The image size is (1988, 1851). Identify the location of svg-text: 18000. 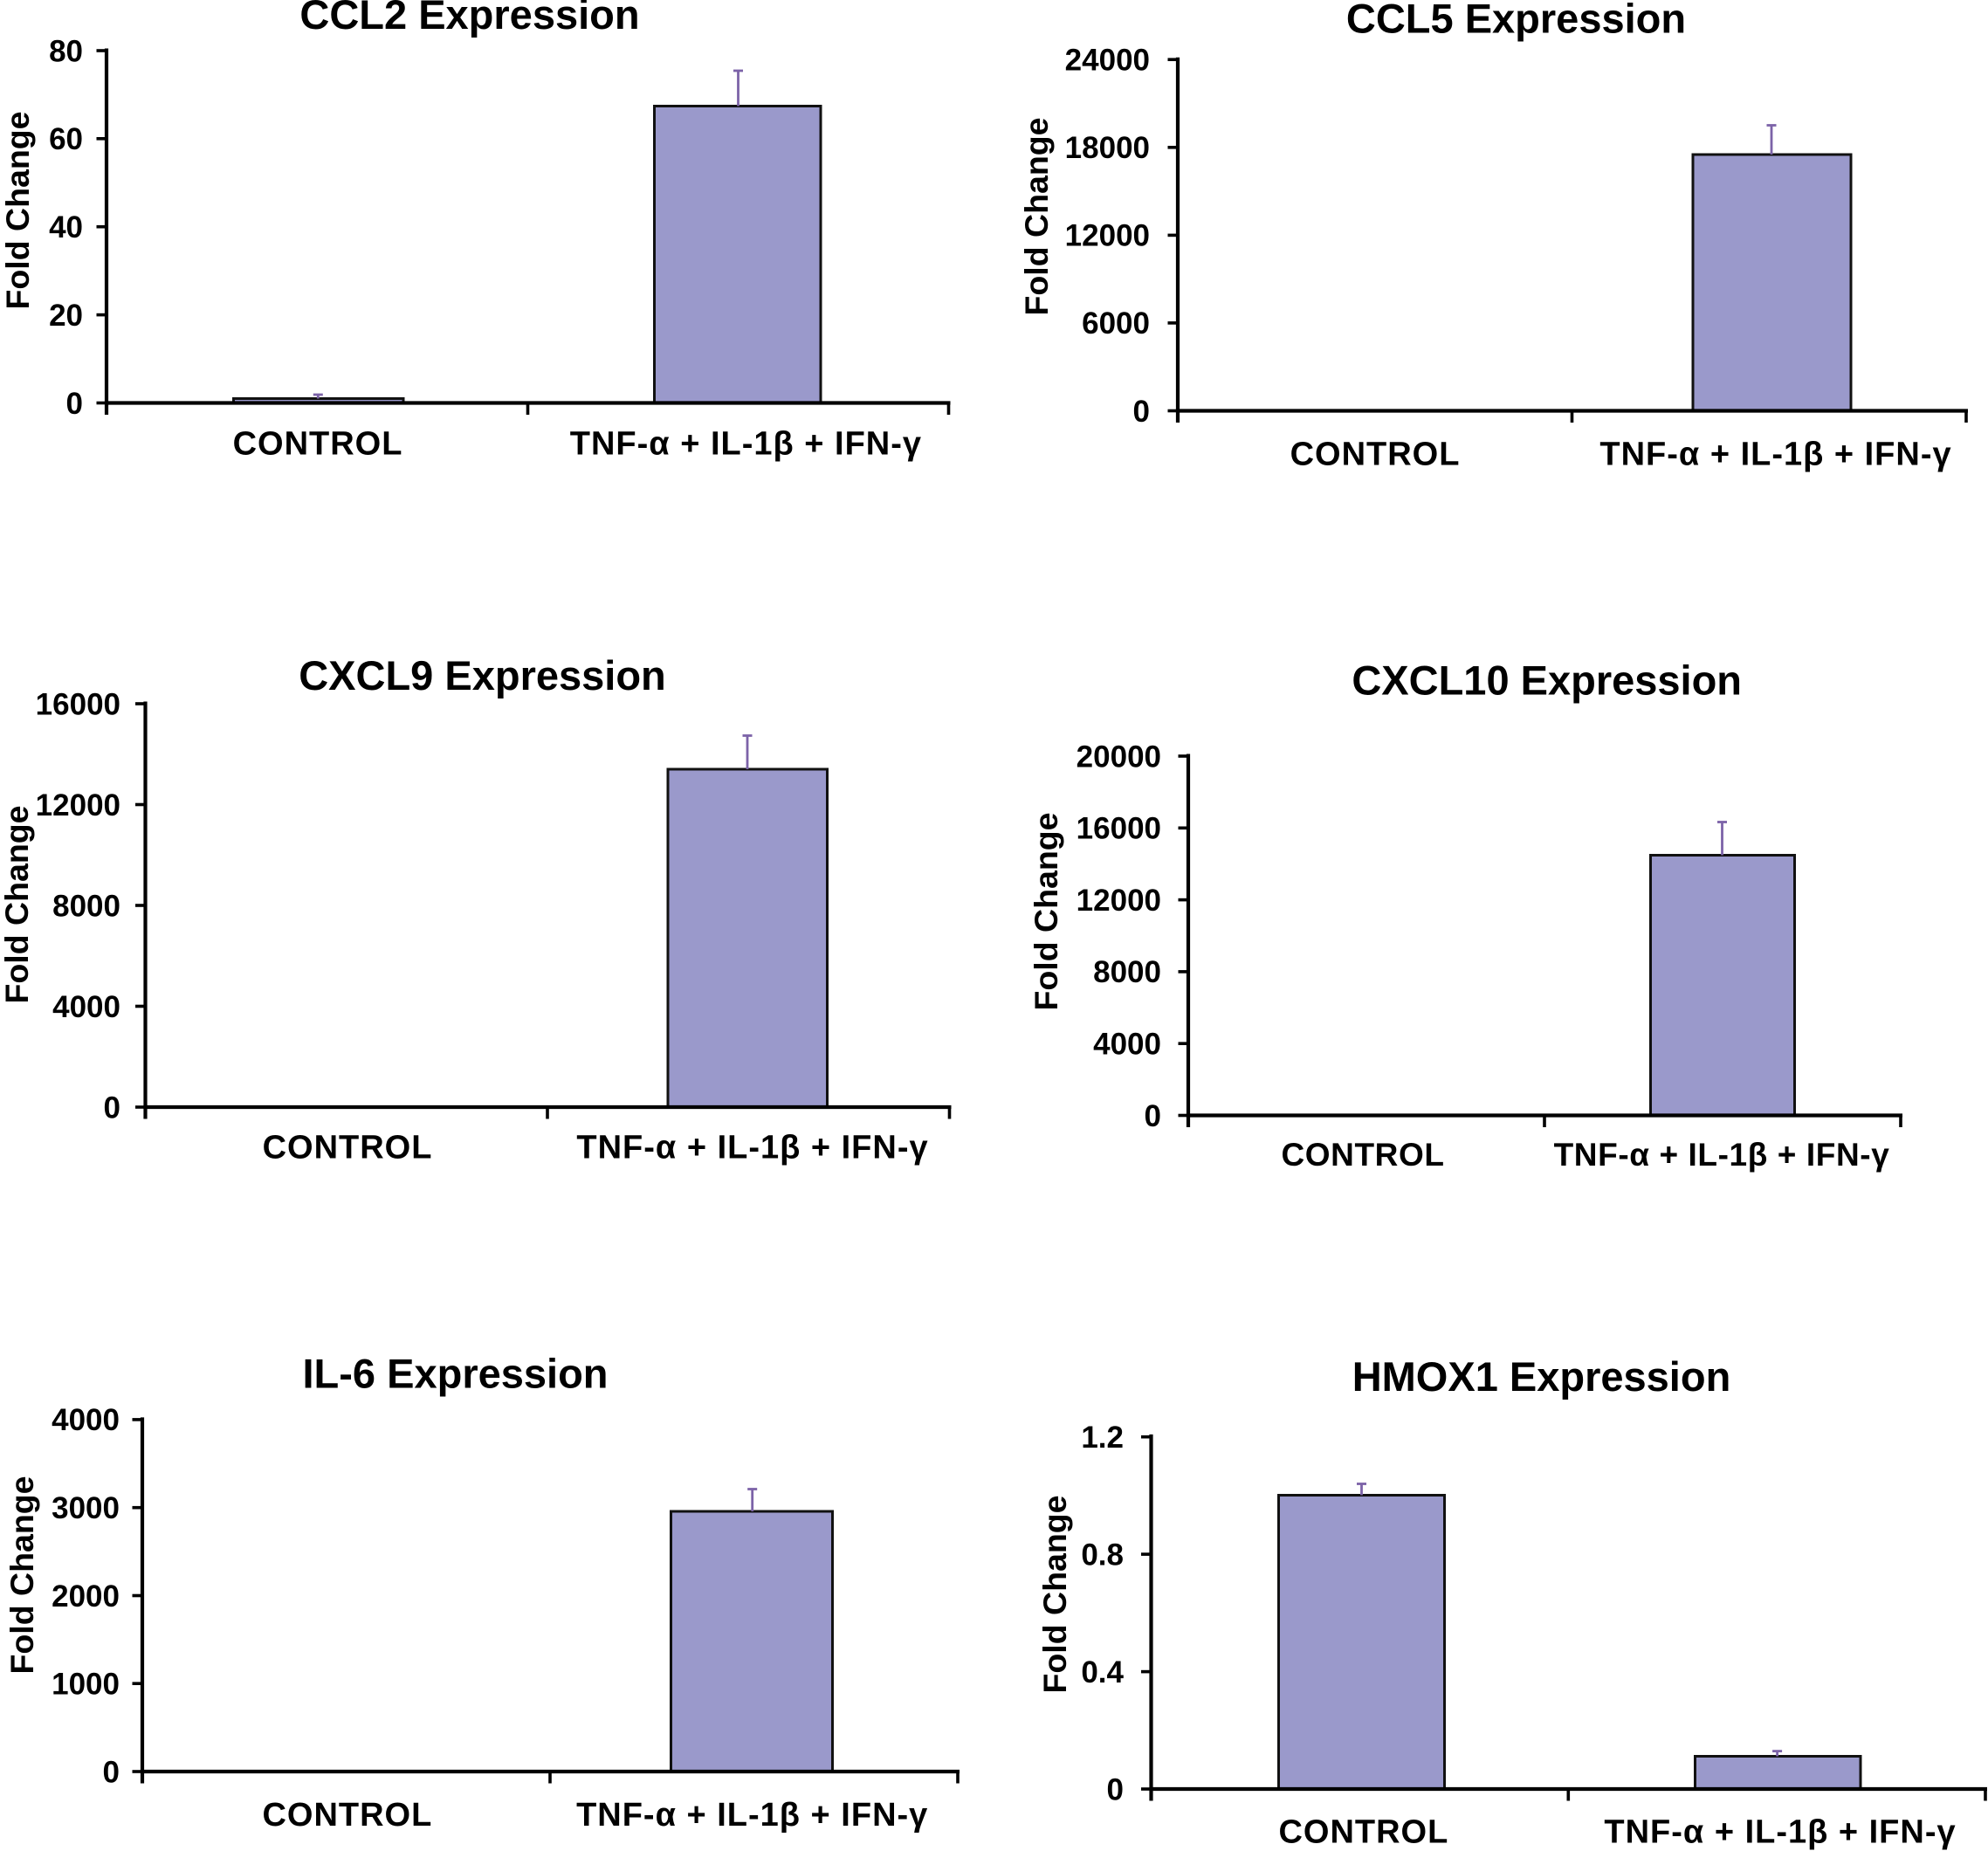
(1107, 148).